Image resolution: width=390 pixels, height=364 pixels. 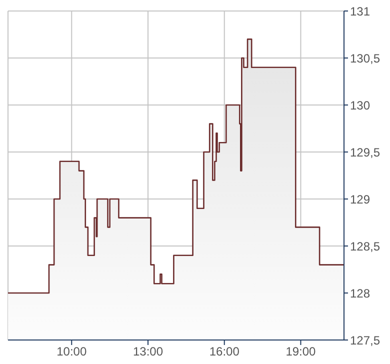 What do you see at coordinates (224, 351) in the screenshot?
I see `x-tick-label: 16:00` at bounding box center [224, 351].